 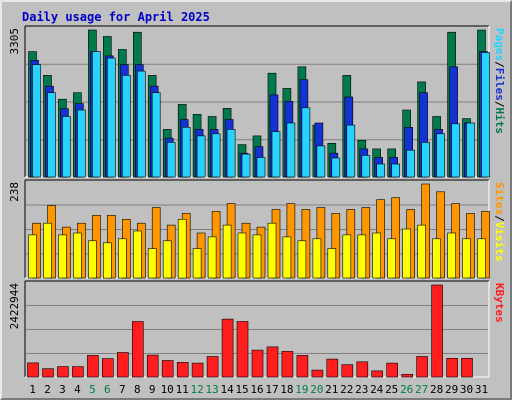 What do you see at coordinates (152, 389) in the screenshot?
I see `x-tick-label-day-9: 9` at bounding box center [152, 389].